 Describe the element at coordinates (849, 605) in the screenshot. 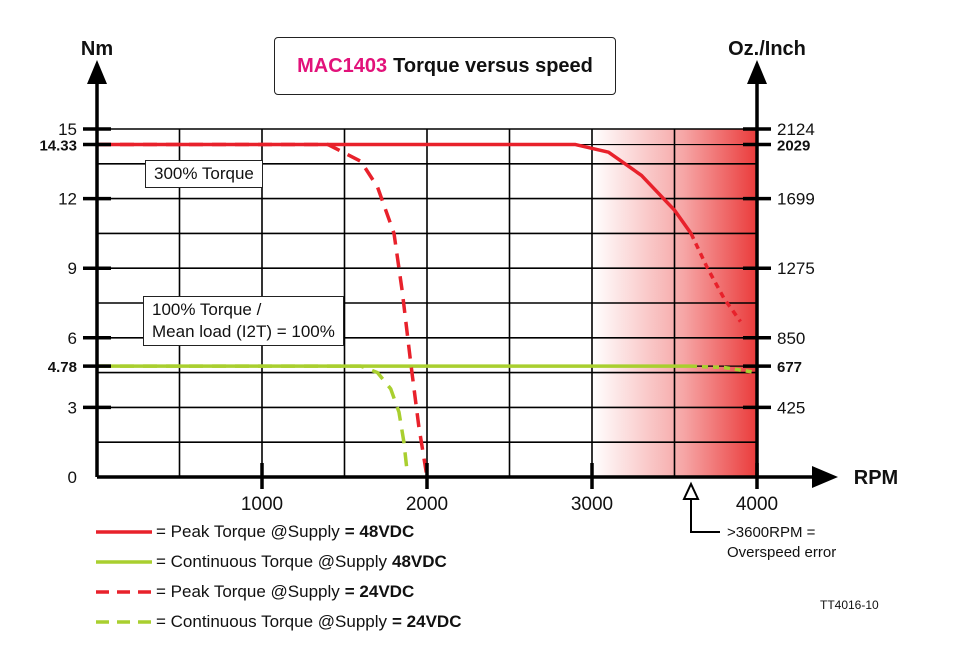

I see `reference-code: TT4016-10` at that location.